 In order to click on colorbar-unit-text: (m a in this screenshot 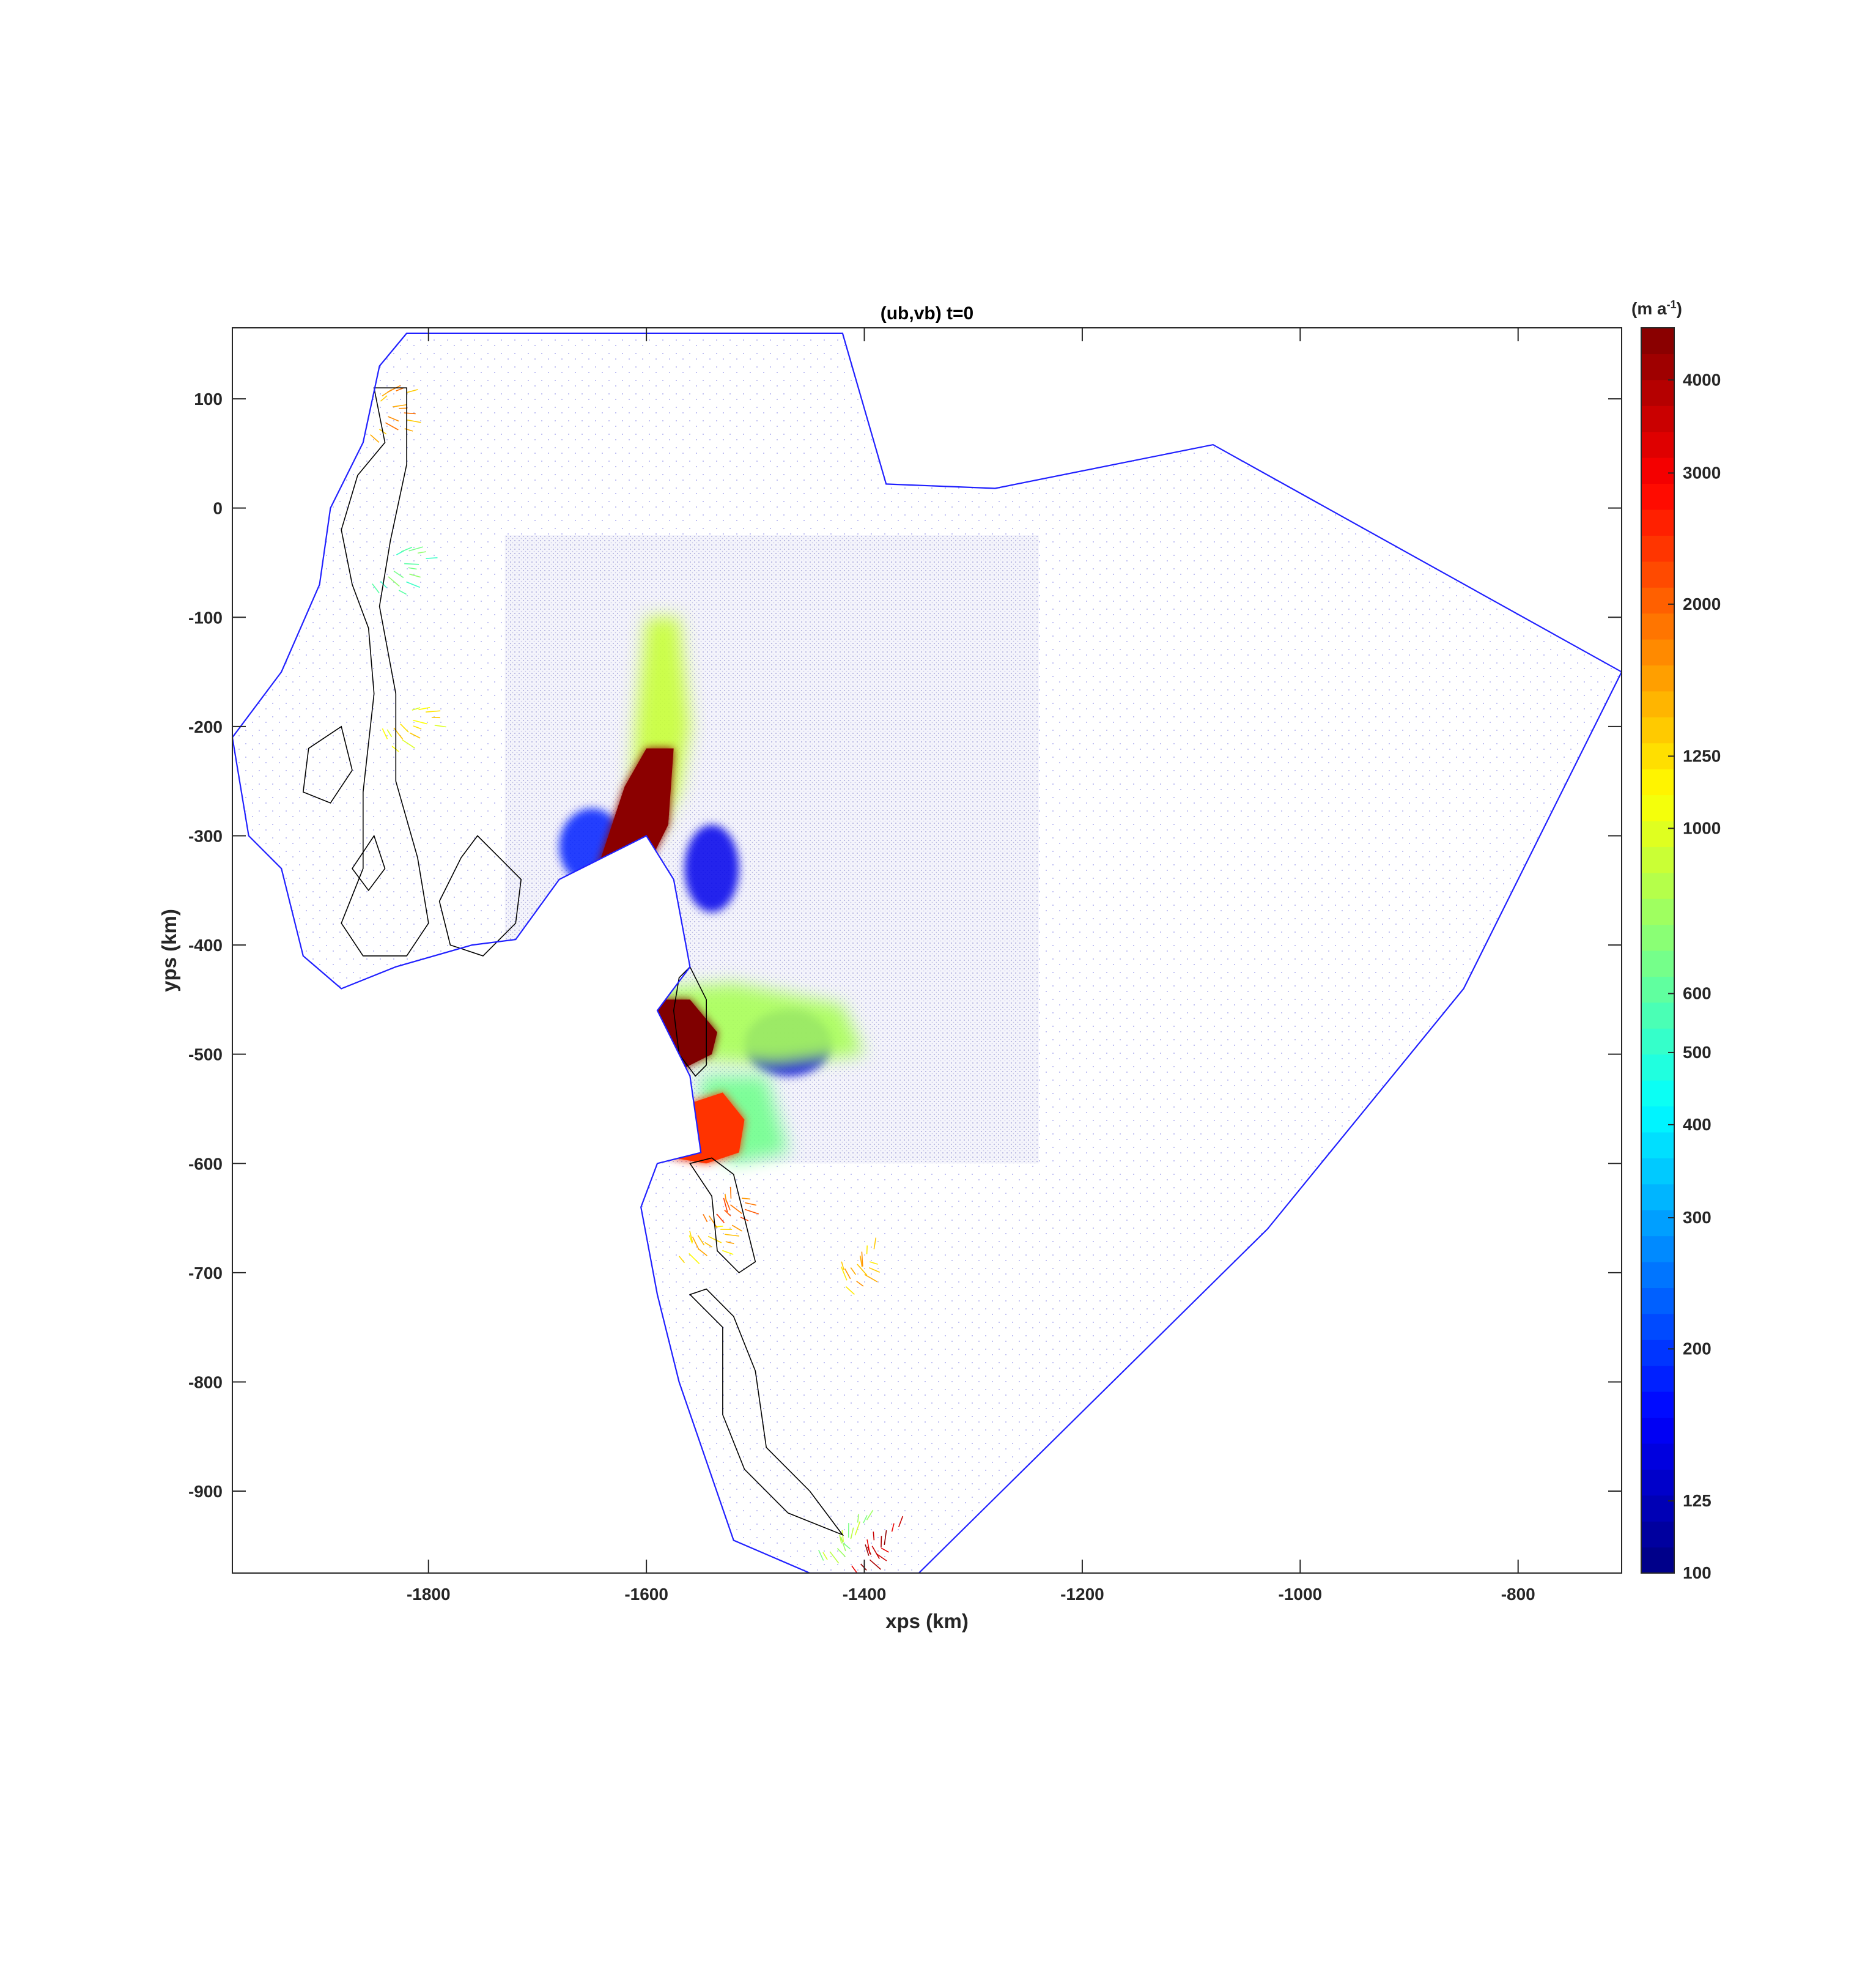, I will do `click(1649, 308)`.